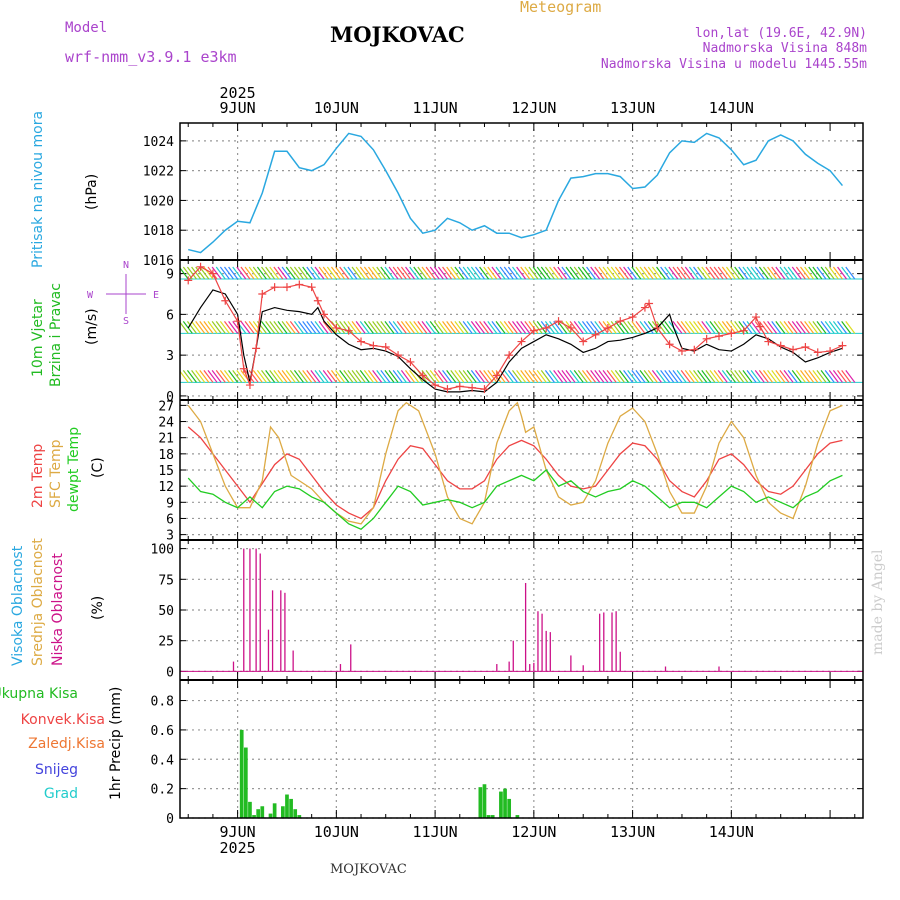  What do you see at coordinates (56, 770) in the screenshot?
I see `precip-legend-snow: Snijeg` at bounding box center [56, 770].